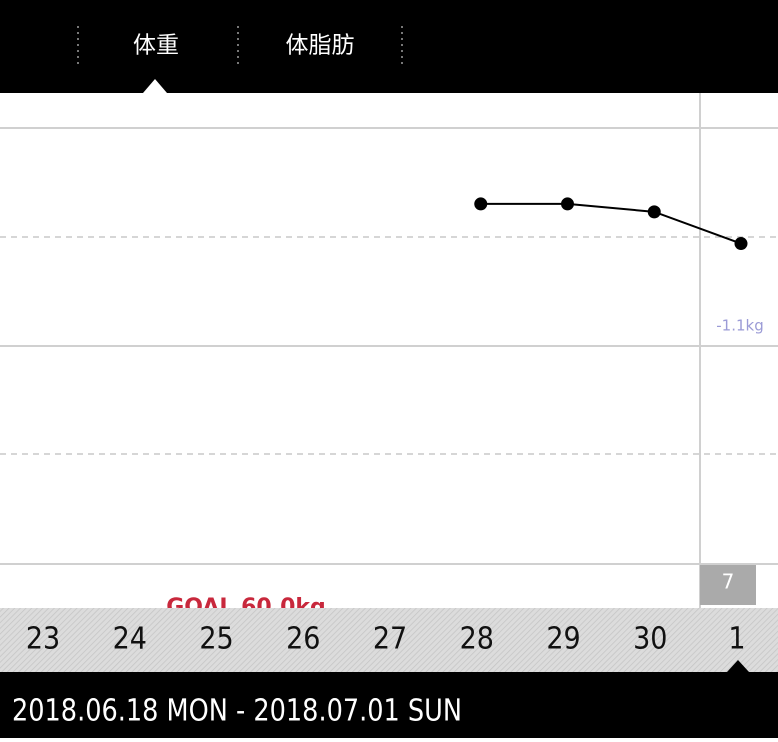 The height and width of the screenshot is (742, 778). I want to click on badge, so click(728, 585).